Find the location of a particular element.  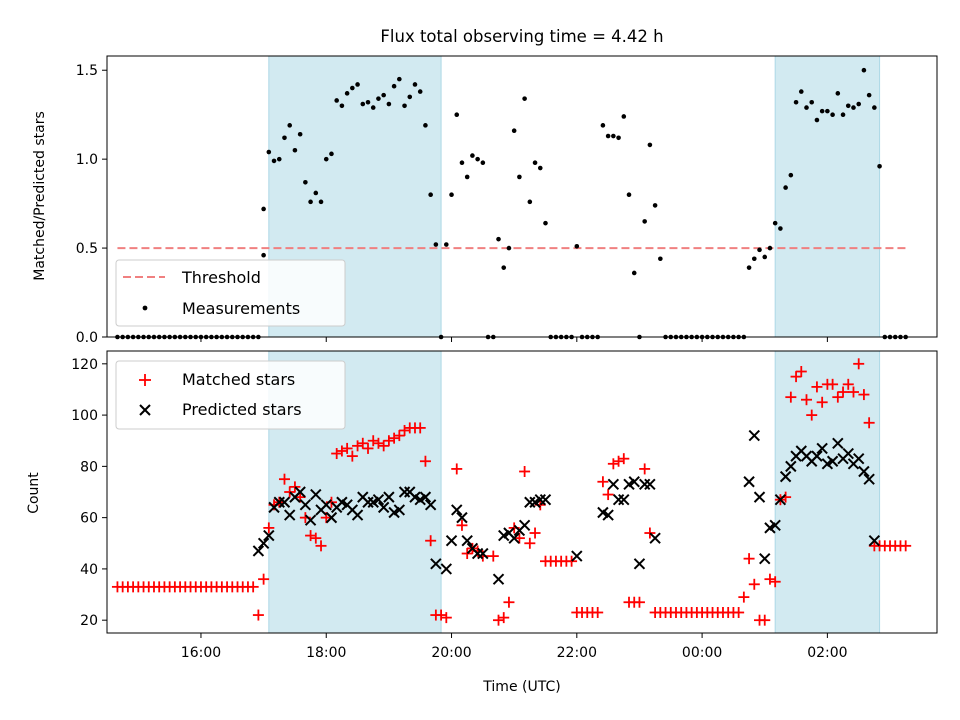

bottom-y-axis-label: Count is located at coordinates (34, 493).